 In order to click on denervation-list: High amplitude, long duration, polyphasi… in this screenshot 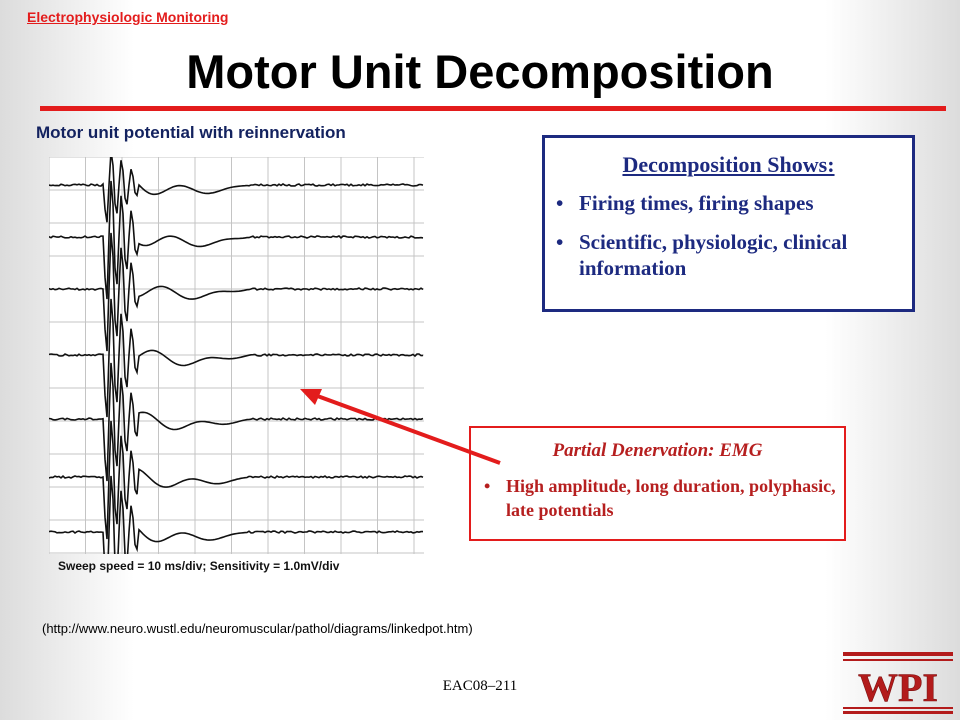, I will do `click(657, 498)`.